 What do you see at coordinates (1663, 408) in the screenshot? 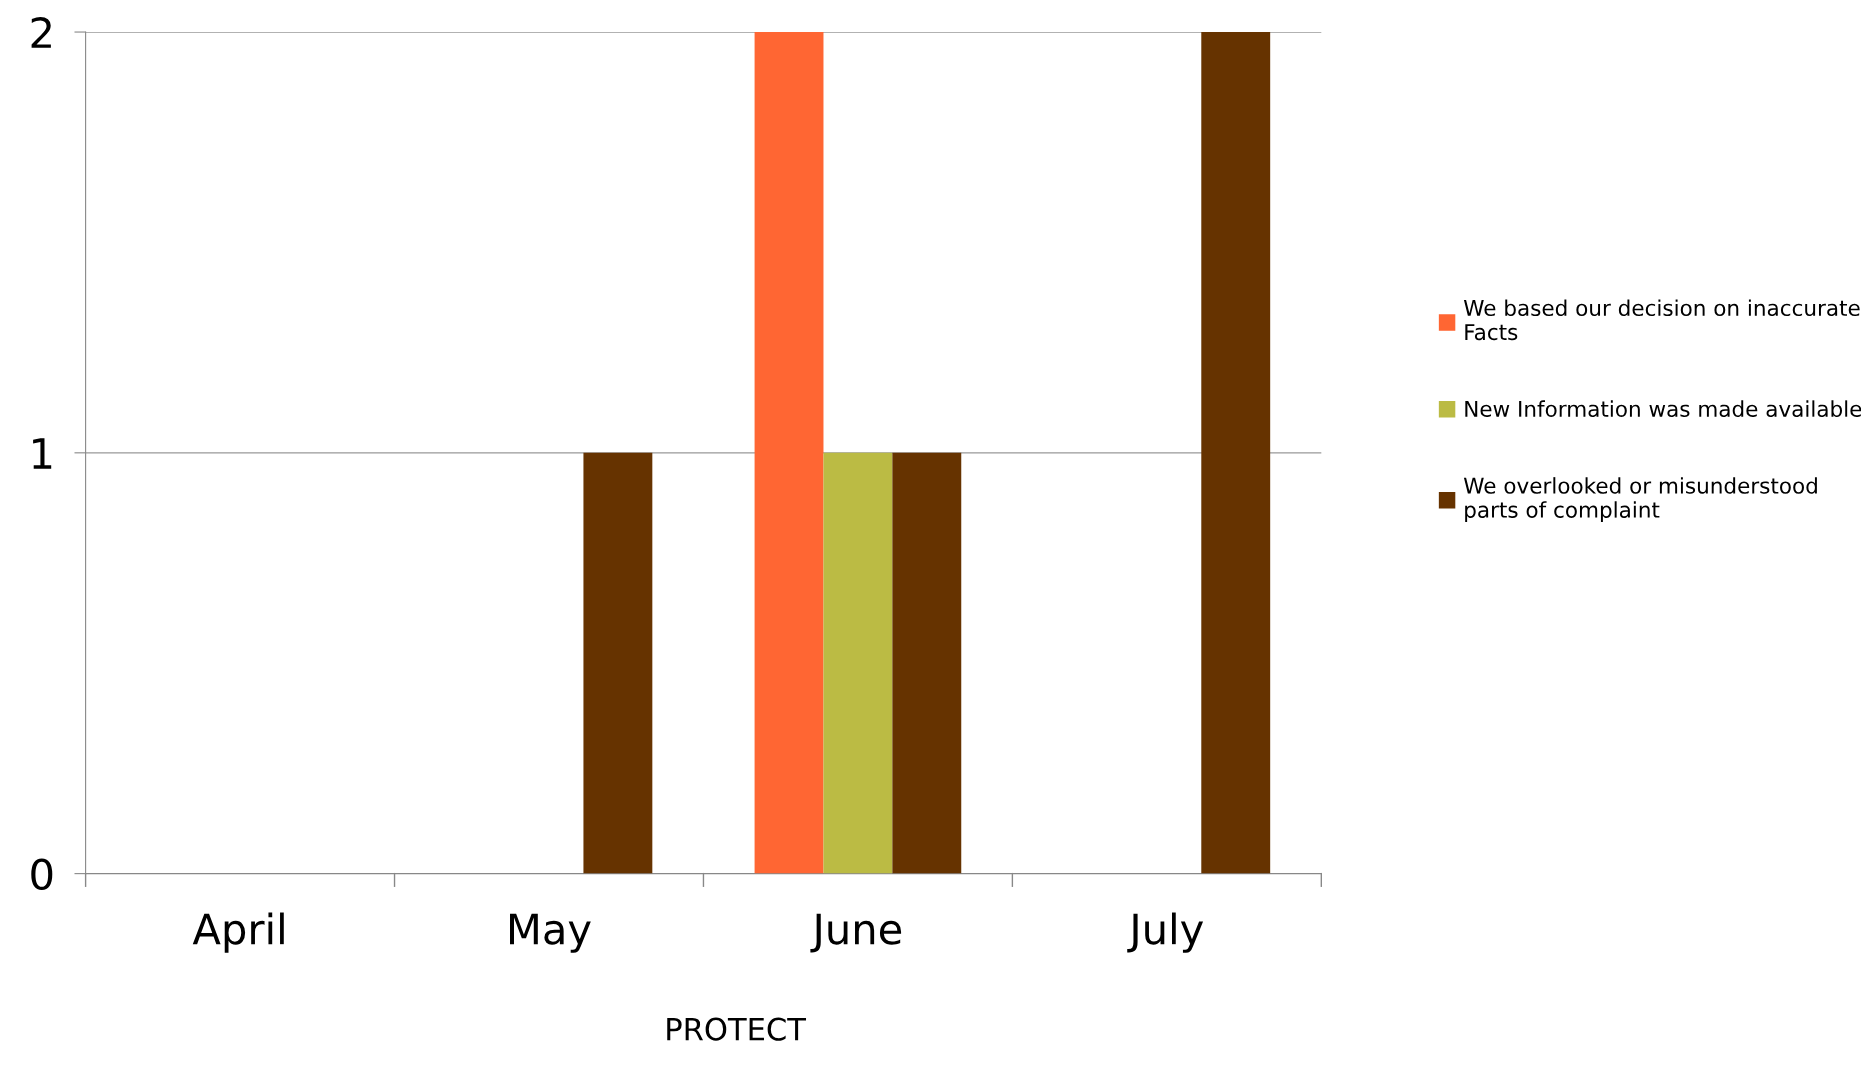
I see `legend-label: New Information was made available` at bounding box center [1663, 408].